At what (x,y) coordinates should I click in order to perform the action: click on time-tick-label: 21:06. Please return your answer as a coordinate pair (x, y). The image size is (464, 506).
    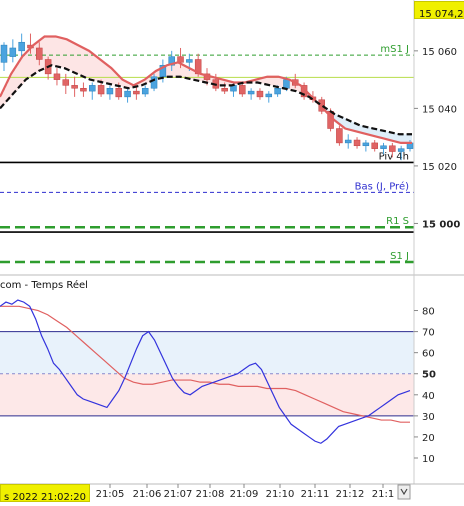
    Looking at the image, I should click on (147, 494).